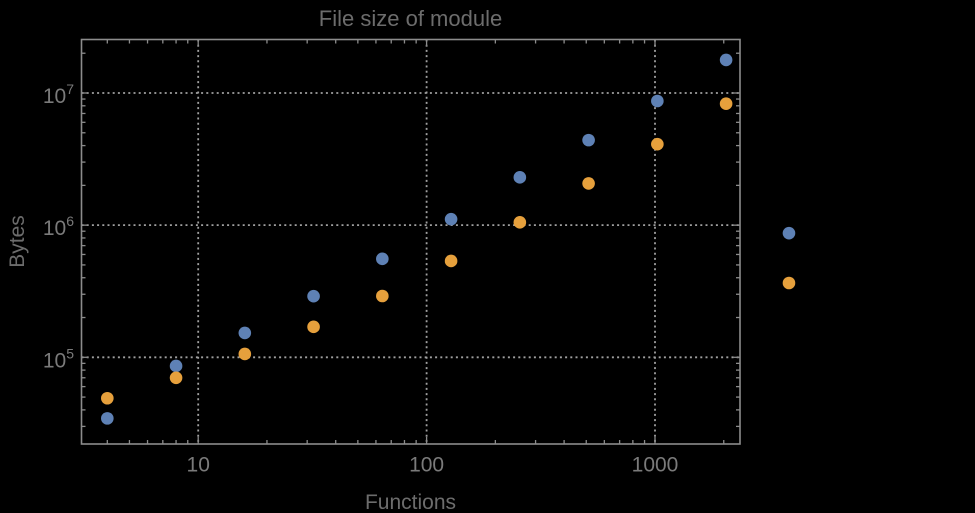 This screenshot has height=513, width=975. What do you see at coordinates (657, 144) in the screenshot?
I see `data-point-series-orange-x1024` at bounding box center [657, 144].